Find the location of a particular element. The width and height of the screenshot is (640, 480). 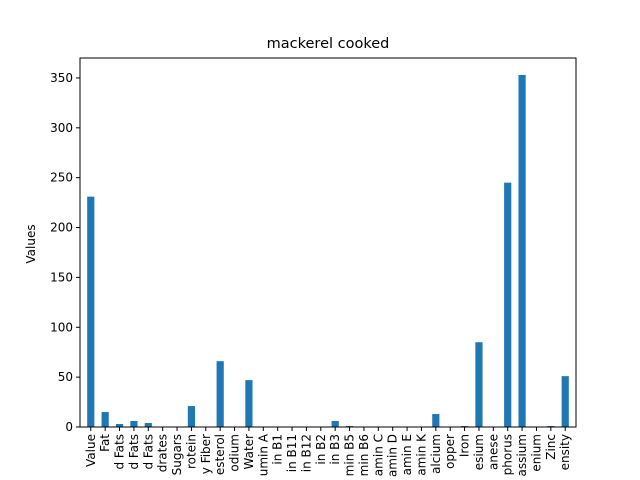

x-tick-label-21: amin D is located at coordinates (393, 455).